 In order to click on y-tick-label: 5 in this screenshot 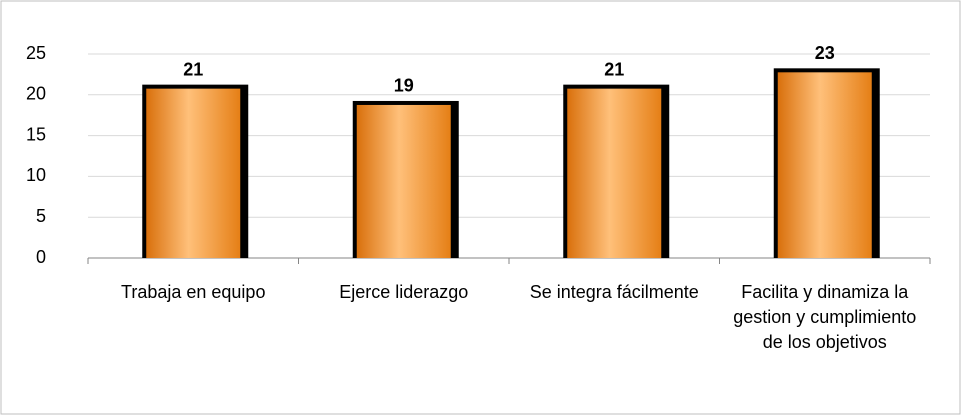, I will do `click(41, 216)`.